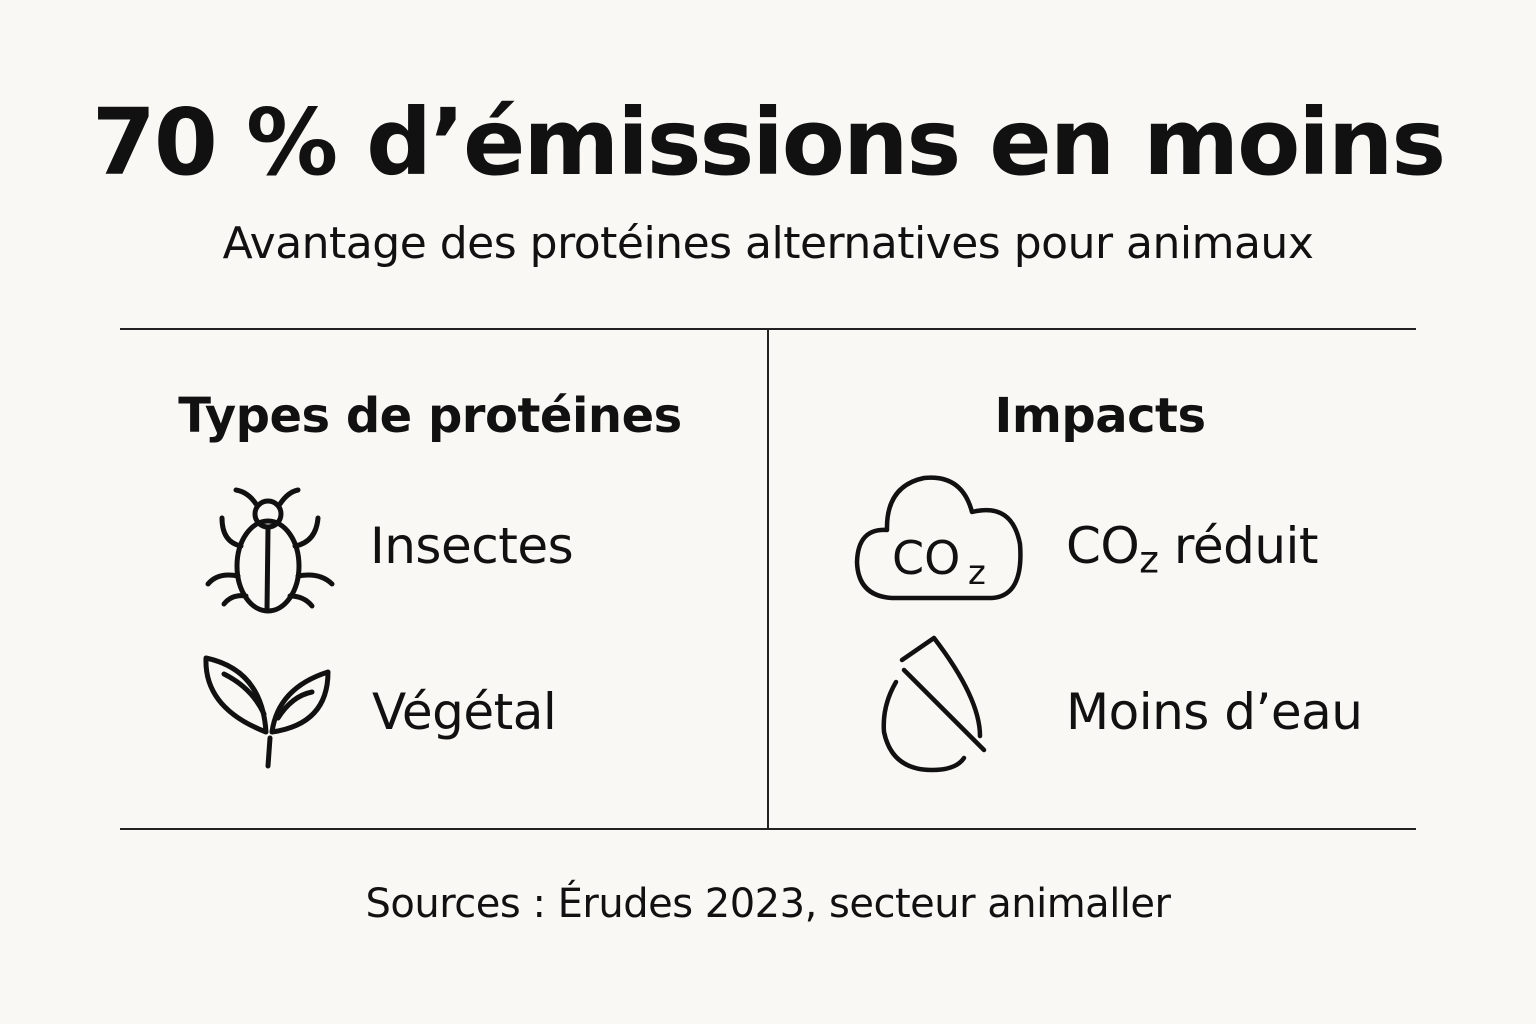 Image resolution: width=1536 pixels, height=1024 pixels. I want to click on co2-cloud-icon: CO z, so click(938, 538).